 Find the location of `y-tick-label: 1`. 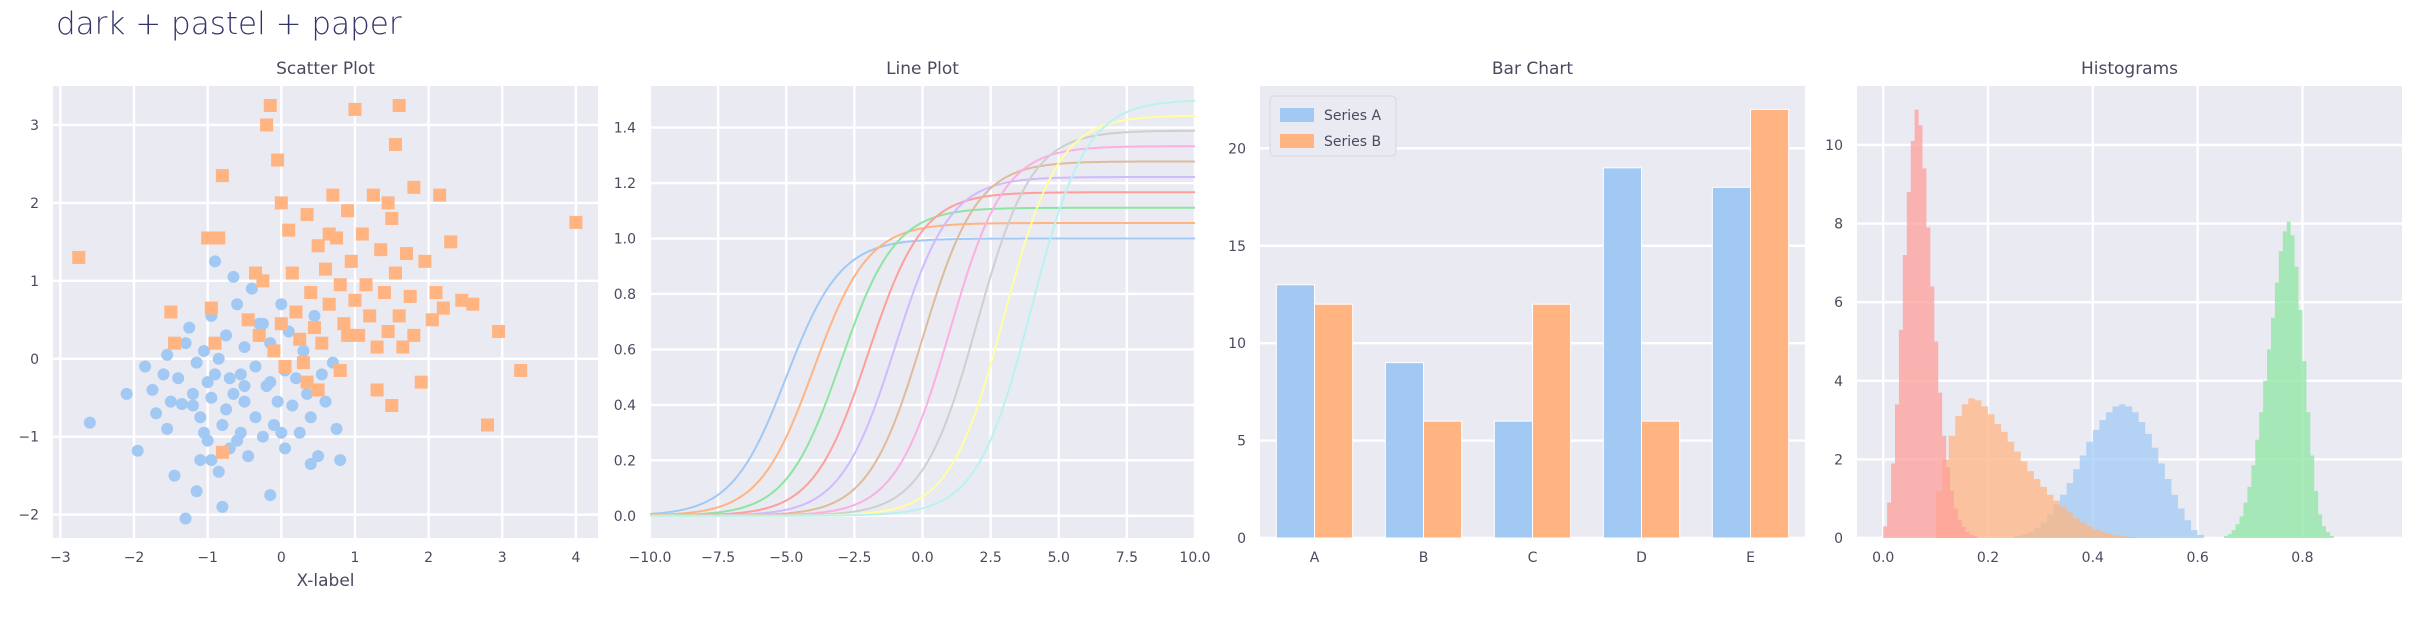

y-tick-label: 1 is located at coordinates (34, 282).